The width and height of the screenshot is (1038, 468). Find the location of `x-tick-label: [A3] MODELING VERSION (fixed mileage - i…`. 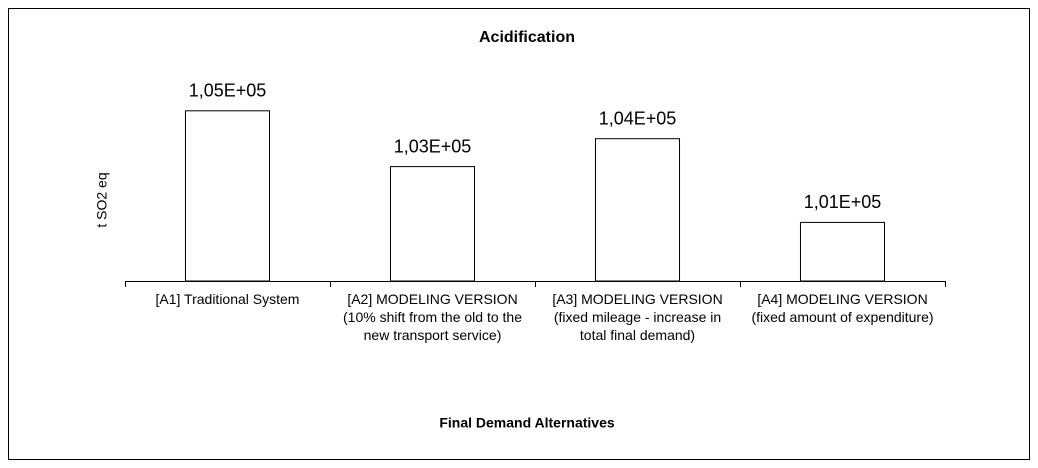

x-tick-label: [A3] MODELING VERSION (fixed mileage - i… is located at coordinates (637, 317).